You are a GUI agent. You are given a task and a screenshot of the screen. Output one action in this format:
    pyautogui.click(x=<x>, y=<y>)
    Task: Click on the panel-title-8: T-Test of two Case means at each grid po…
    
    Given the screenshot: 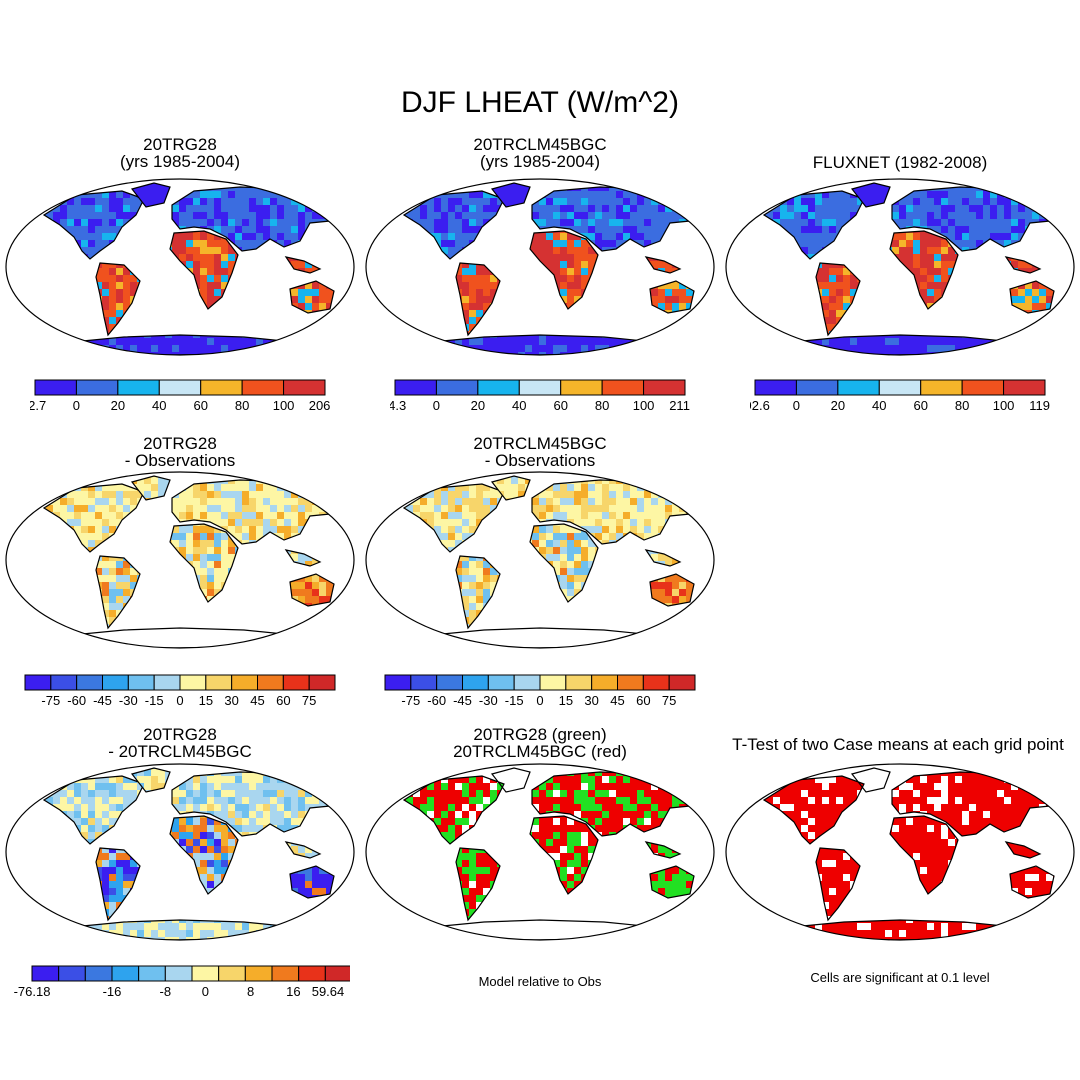 What is the action you would take?
    pyautogui.click(x=898, y=744)
    